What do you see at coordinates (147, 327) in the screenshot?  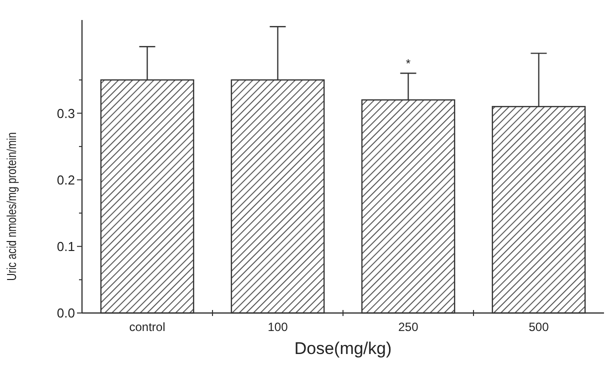 I see `x-tick-label: control` at bounding box center [147, 327].